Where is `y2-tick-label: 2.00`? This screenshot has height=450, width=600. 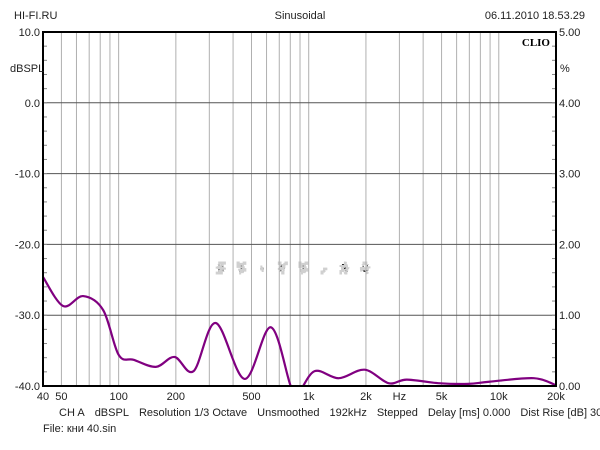 y2-tick-label: 2.00 is located at coordinates (569, 245).